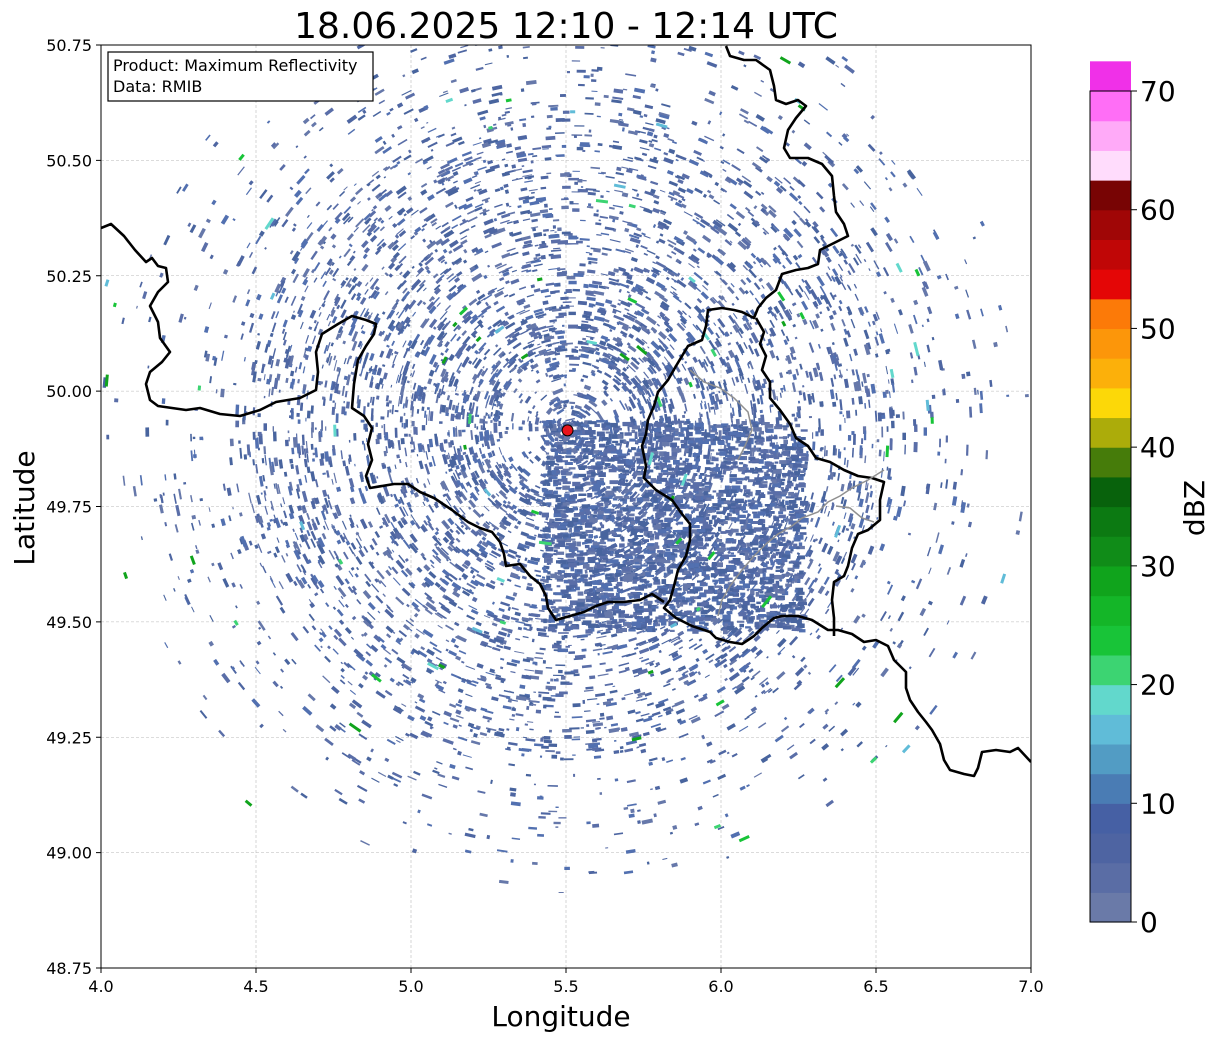  What do you see at coordinates (1158, 447) in the screenshot?
I see `colorbar-tick-label: 40` at bounding box center [1158, 447].